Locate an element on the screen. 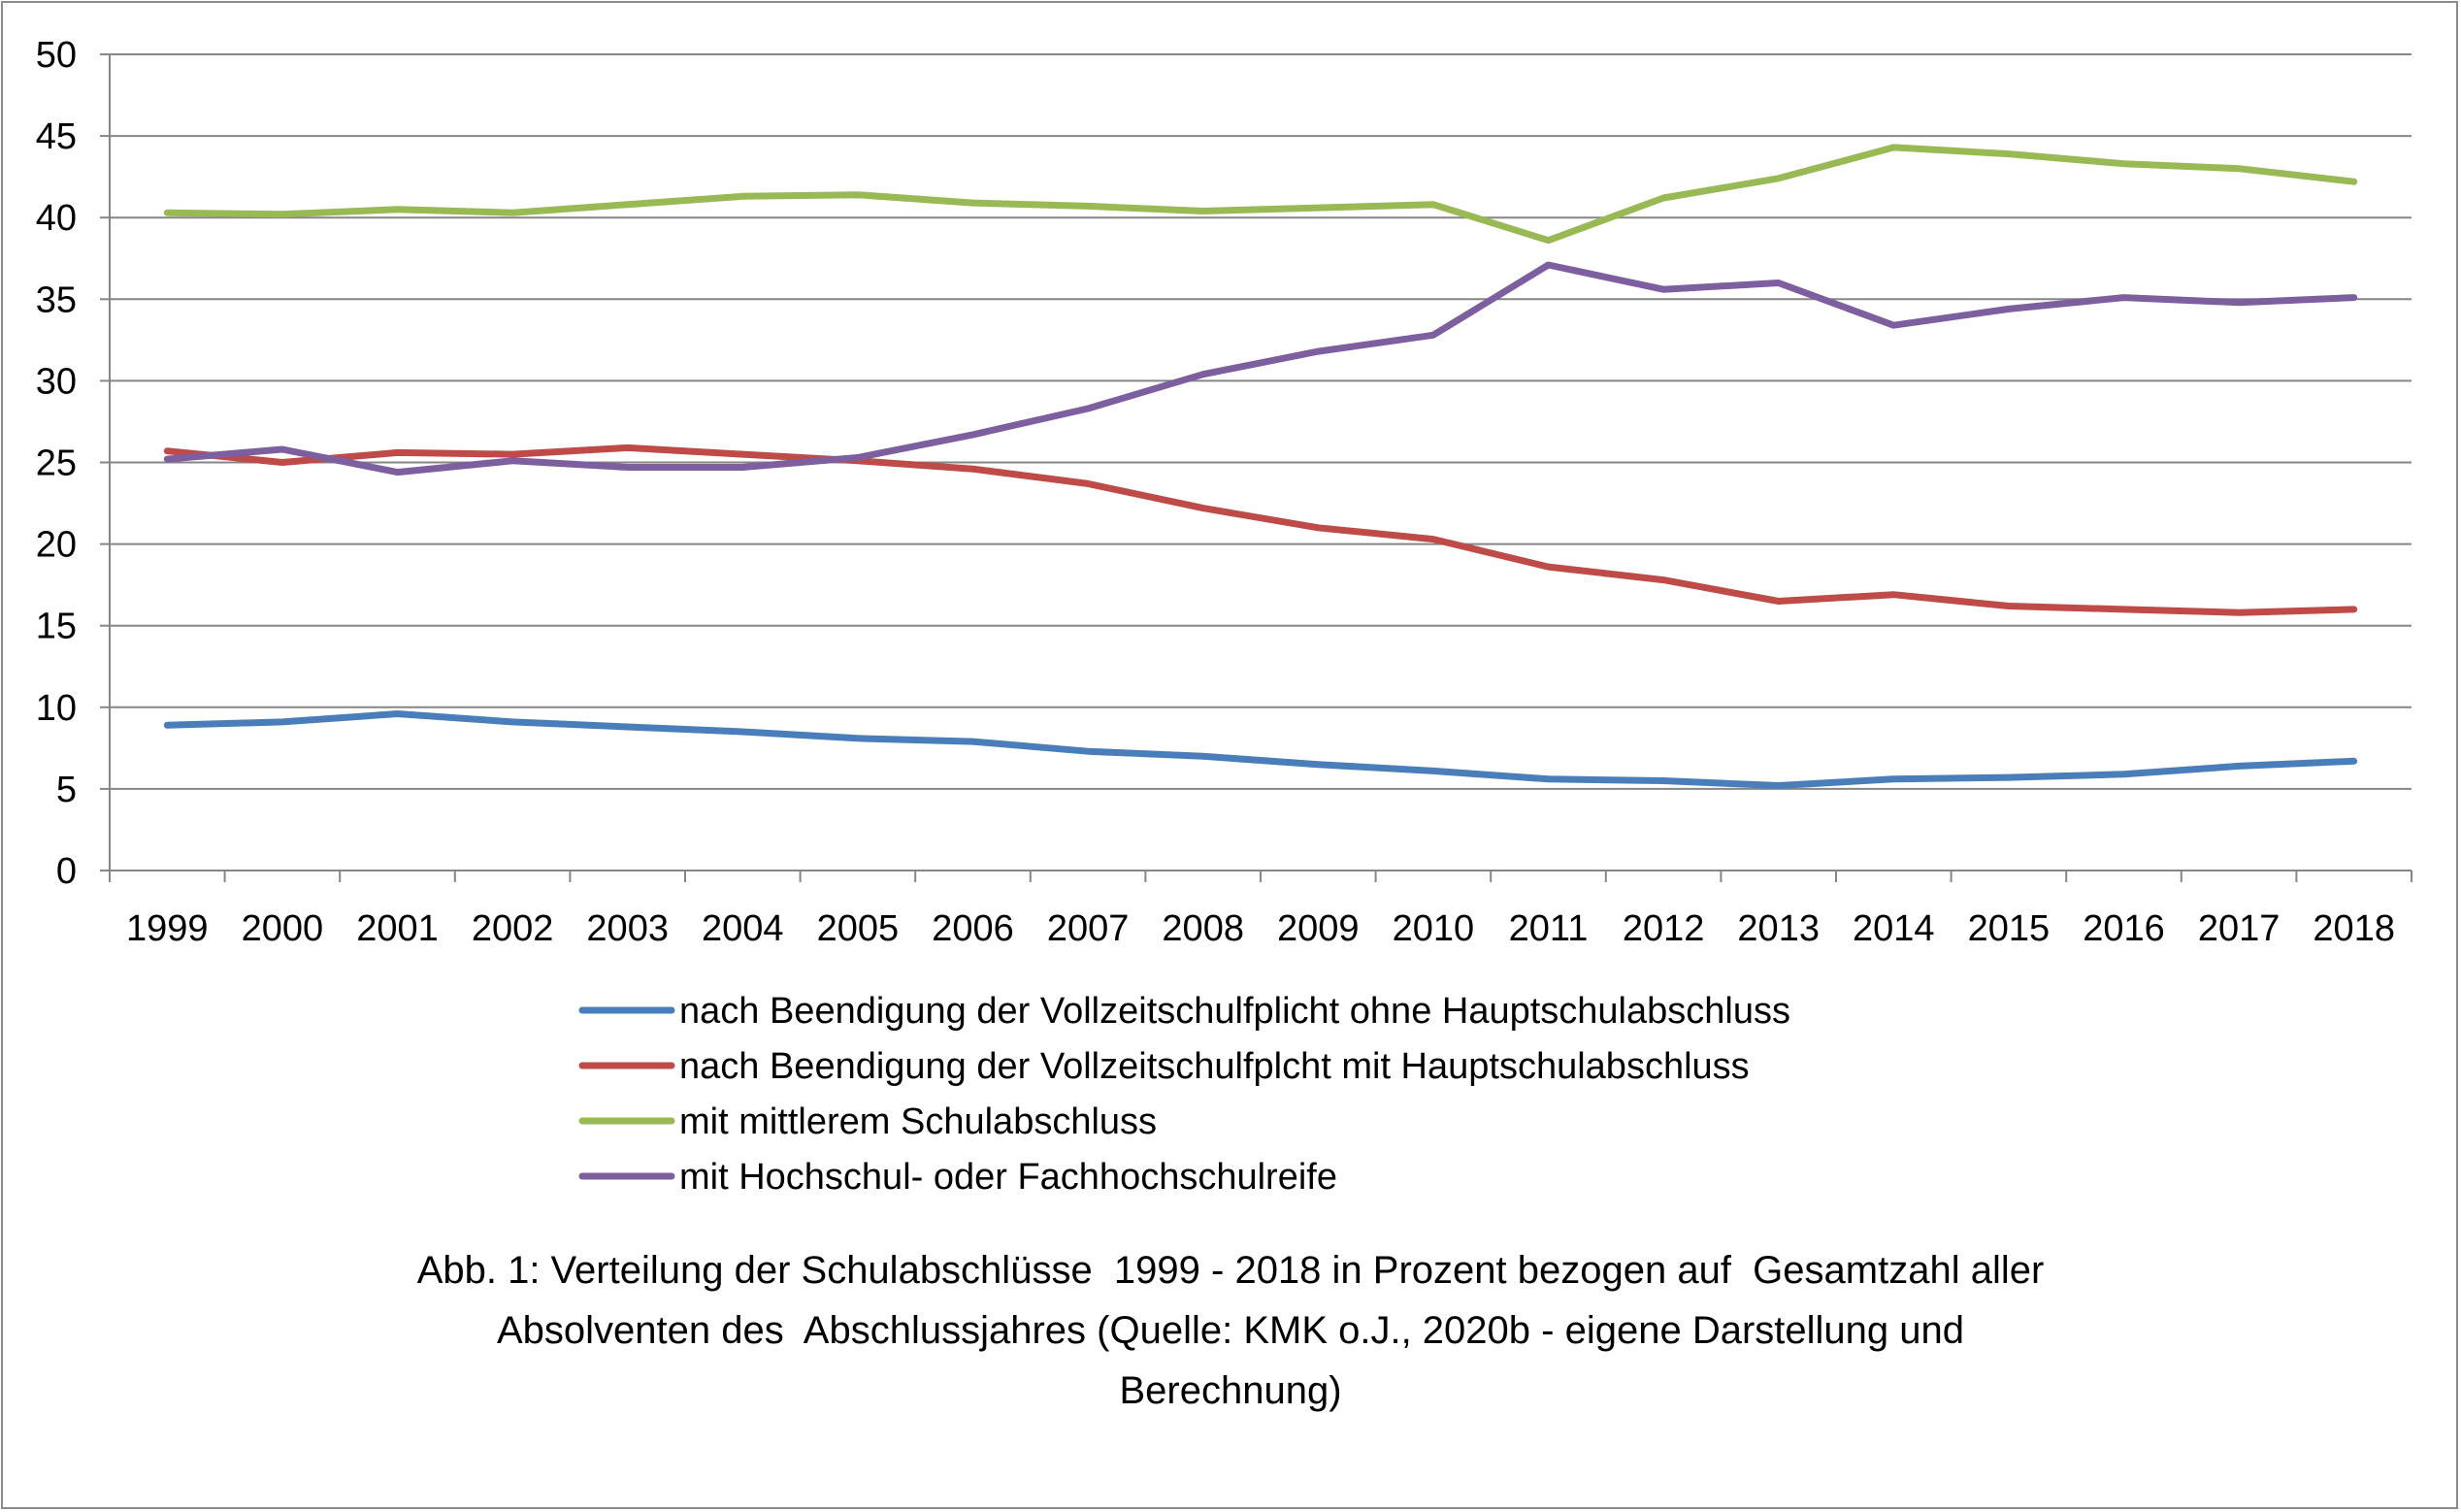  y-tick-label: 35 is located at coordinates (56, 299).